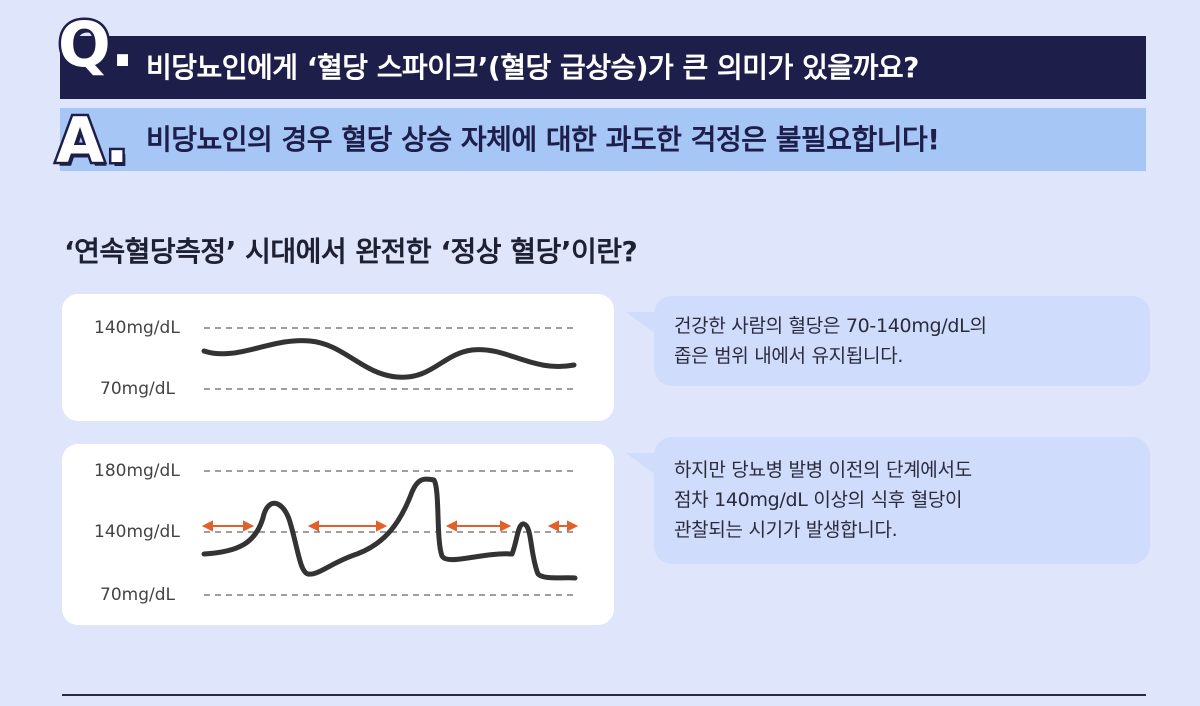 This screenshot has width=1200, height=706. Describe the element at coordinates (93, 140) in the screenshot. I see `answer-letter: A.` at that location.